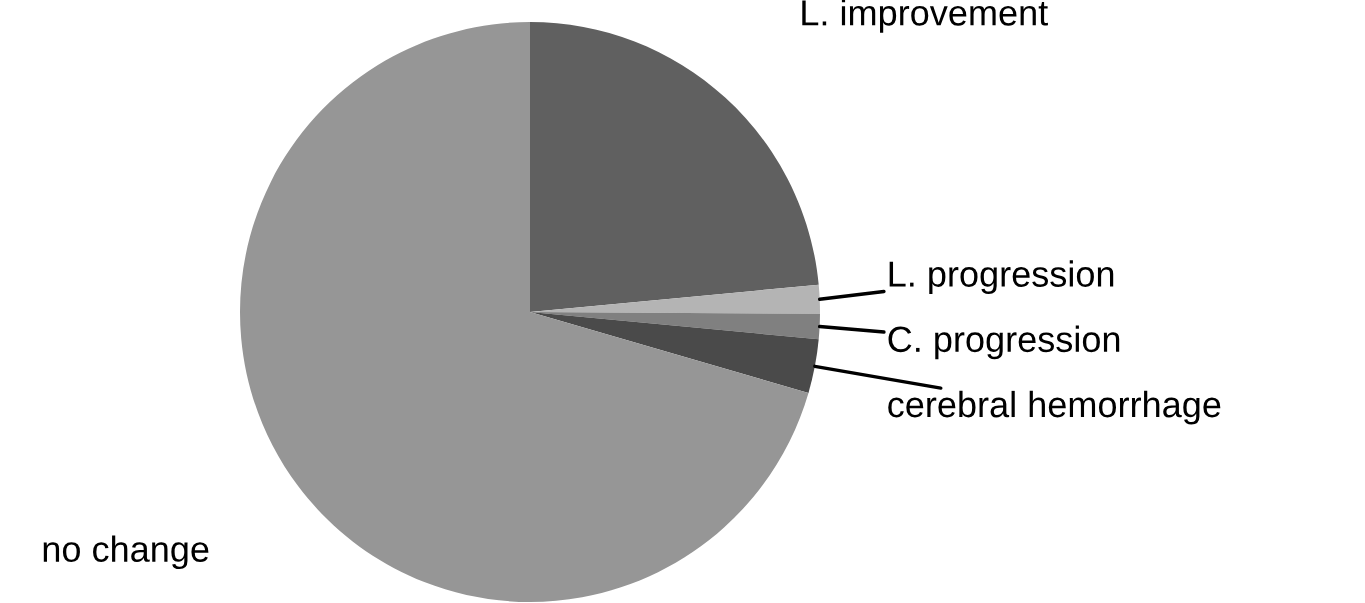  I want to click on slice-label: no change, so click(126, 552).